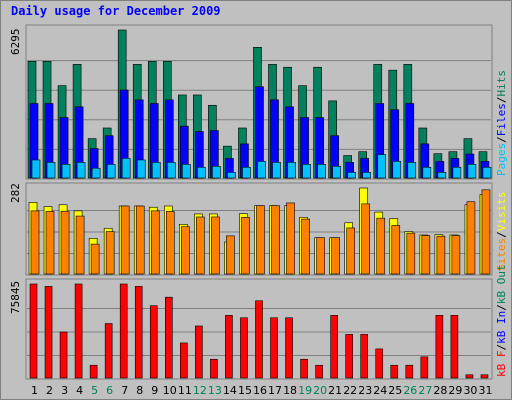 The image size is (512, 401). What do you see at coordinates (200, 390) in the screenshot?
I see `day-label-12: 12` at bounding box center [200, 390].